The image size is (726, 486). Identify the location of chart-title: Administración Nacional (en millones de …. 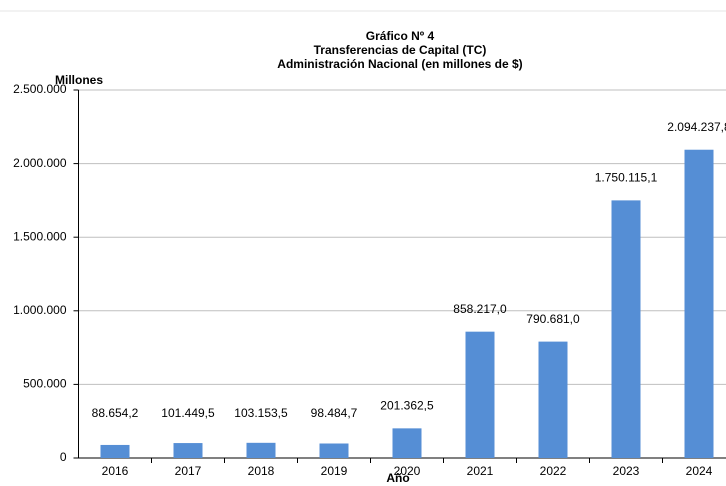
(399, 64).